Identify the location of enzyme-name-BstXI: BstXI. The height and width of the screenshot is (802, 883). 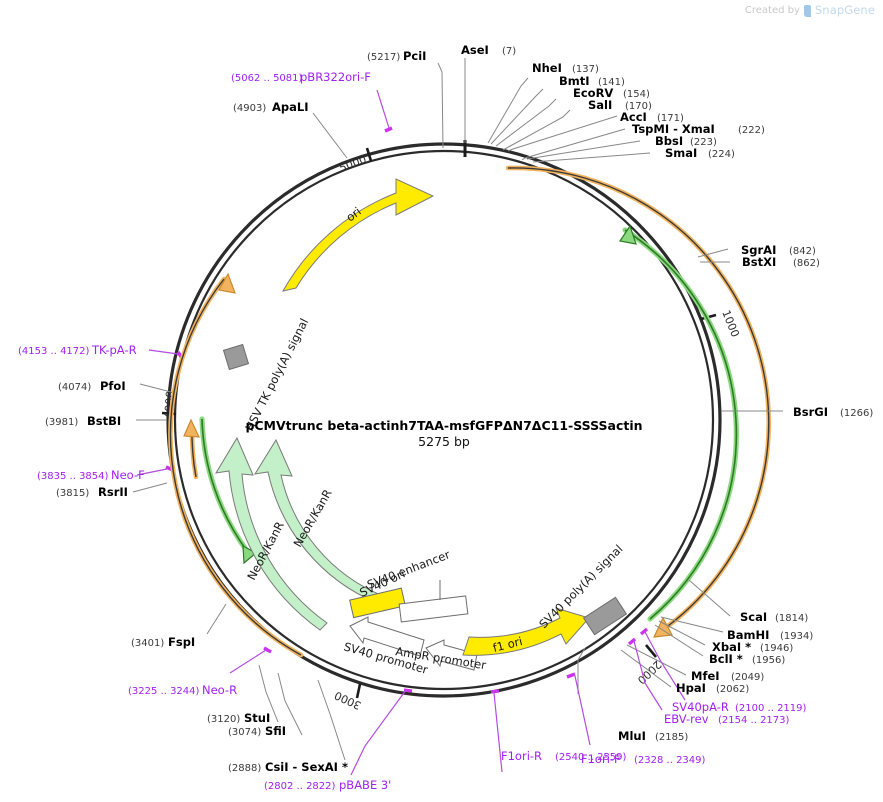
(759, 262).